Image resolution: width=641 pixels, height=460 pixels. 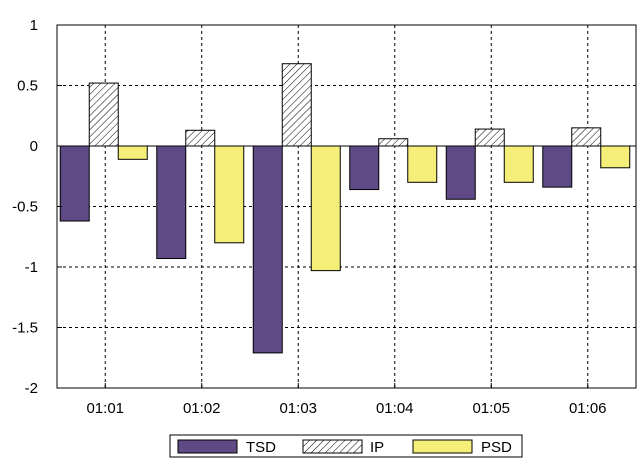 What do you see at coordinates (346, 400) in the screenshot?
I see `x-axis-ticks: 01:01 01:02 01:03 01:04 01:05 01:06` at bounding box center [346, 400].